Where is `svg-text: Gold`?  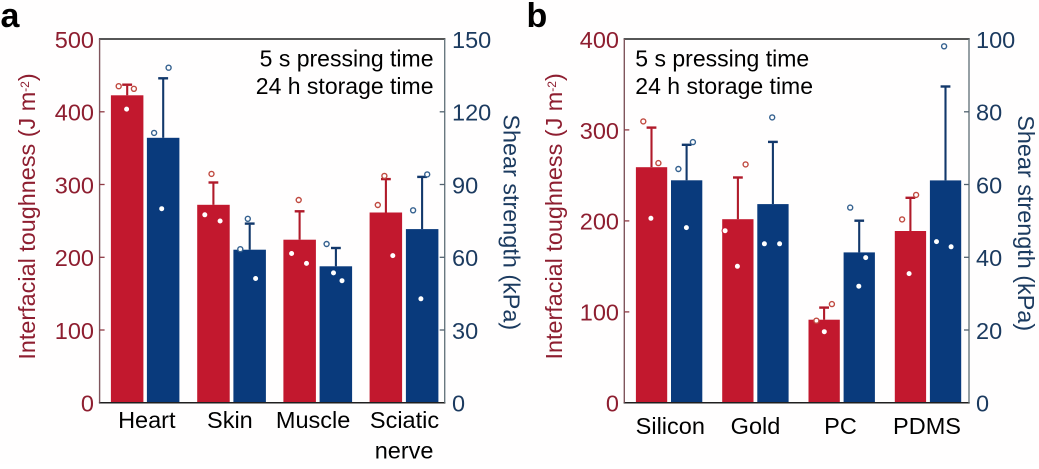 svg-text: Gold is located at coordinates (756, 426).